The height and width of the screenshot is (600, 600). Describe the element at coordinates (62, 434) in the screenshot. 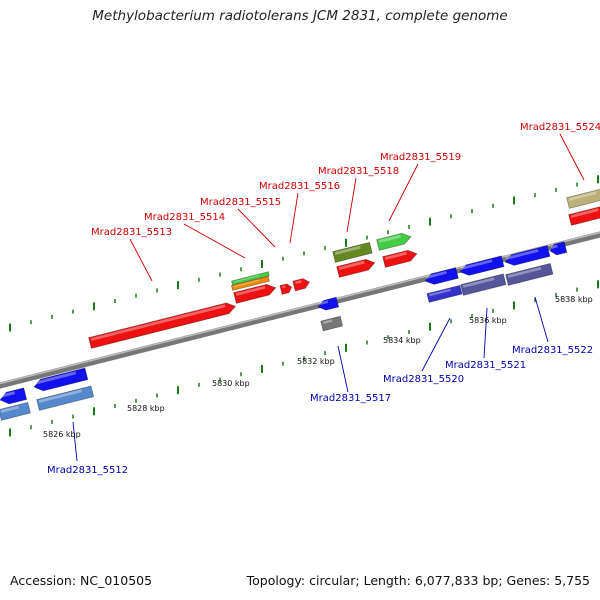

I see `scale-label-5826: 5826 kbp` at that location.